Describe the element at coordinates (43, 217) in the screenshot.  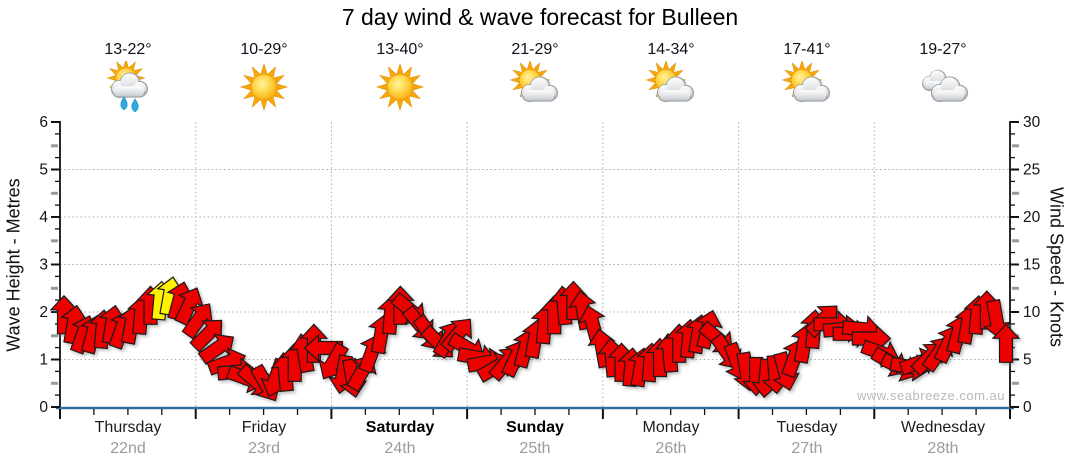
I see `svg-text: 4` at that location.